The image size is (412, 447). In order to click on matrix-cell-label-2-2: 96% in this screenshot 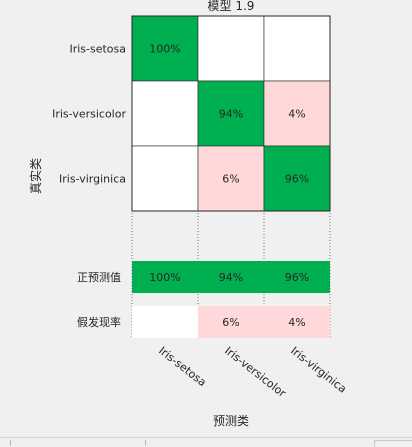, I will do `click(297, 179)`.